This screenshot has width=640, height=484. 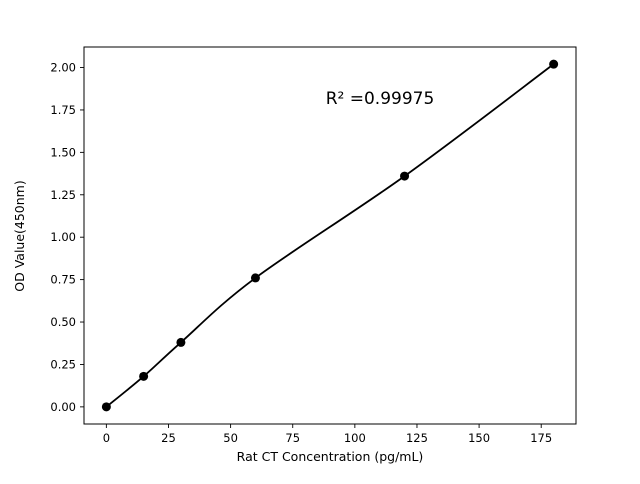 What do you see at coordinates (63, 280) in the screenshot?
I see `y-tick-label: 0.75` at bounding box center [63, 280].